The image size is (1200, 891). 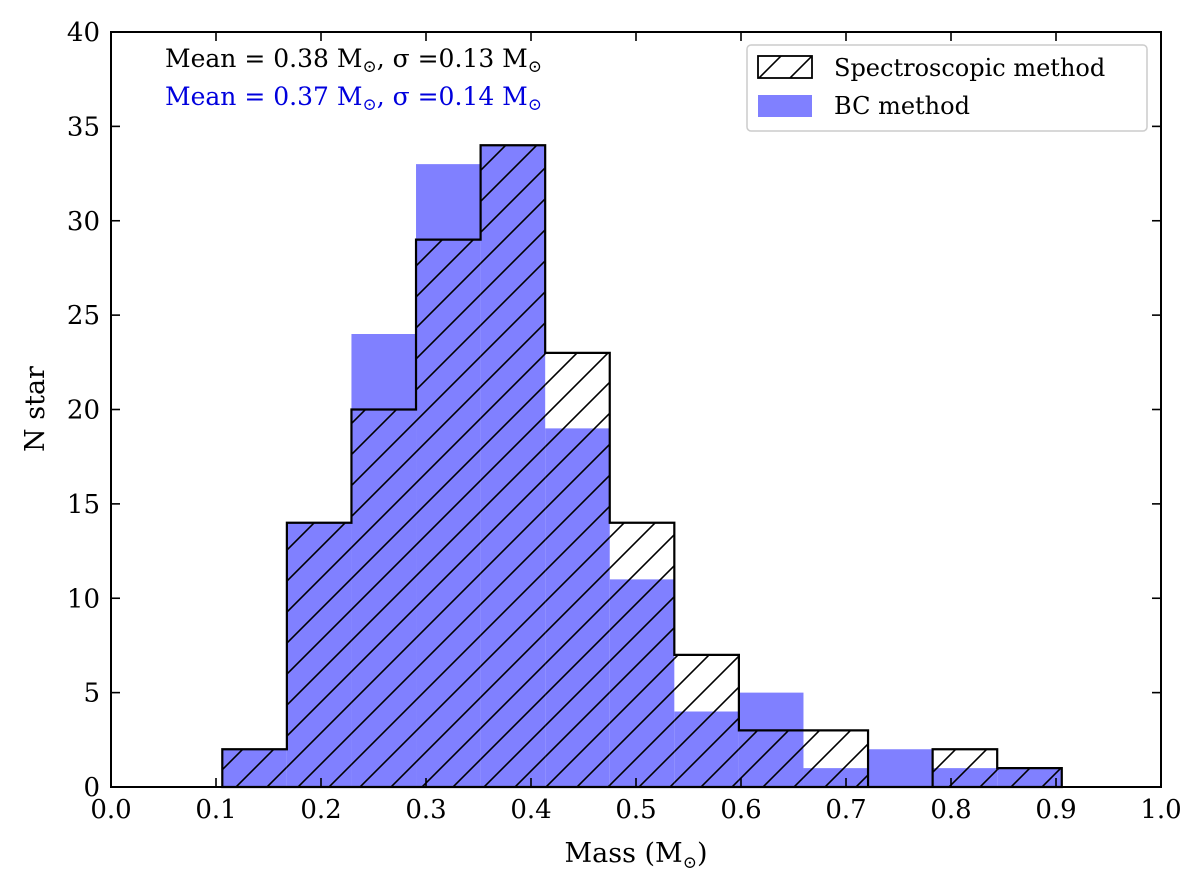 I want to click on legend: Spectroscopic method BC method, so click(x=947, y=88).